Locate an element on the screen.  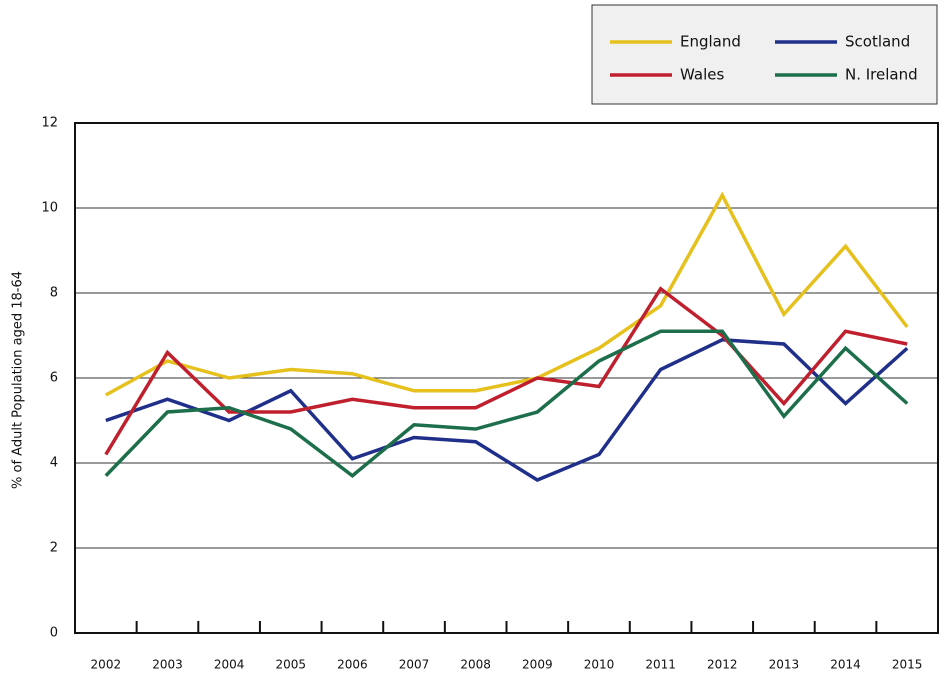
x-tick-label: 2004 is located at coordinates (229, 665).